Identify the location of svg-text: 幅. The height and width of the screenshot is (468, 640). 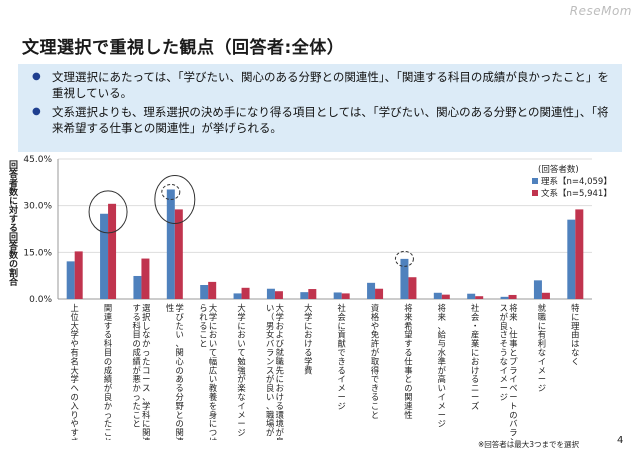
(213, 361).